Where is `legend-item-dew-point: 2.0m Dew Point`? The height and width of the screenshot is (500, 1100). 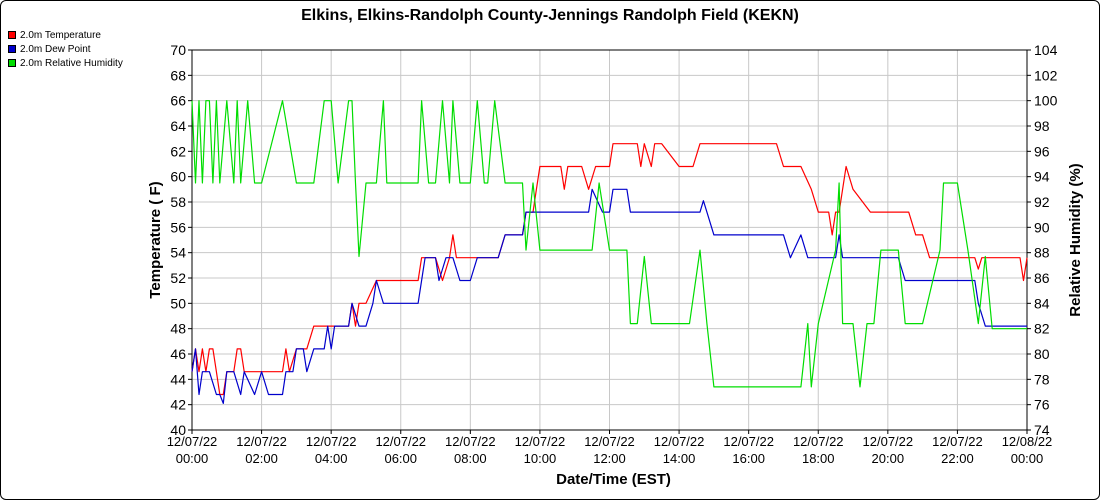
legend-item-dew-point: 2.0m Dew Point is located at coordinates (65, 49).